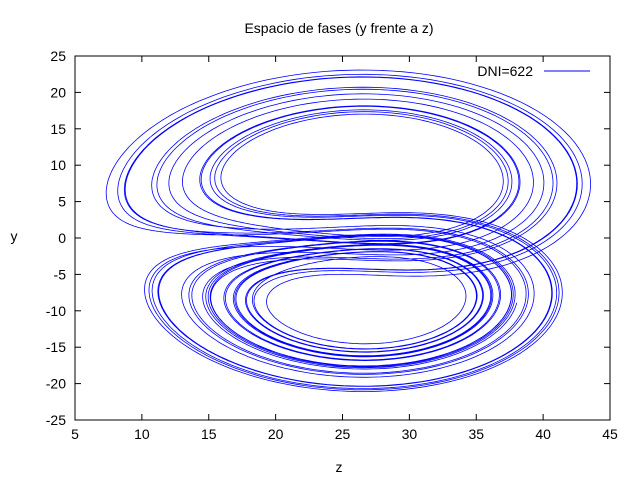  I want to click on x-tick-label: 45, so click(610, 434).